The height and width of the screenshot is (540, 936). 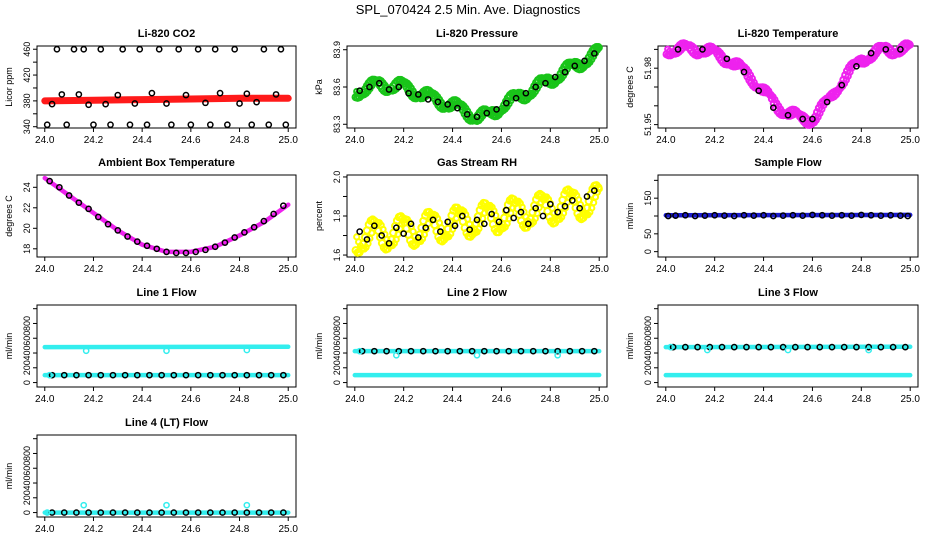 I want to click on chart-title: Gas Stream RH, so click(x=477, y=163).